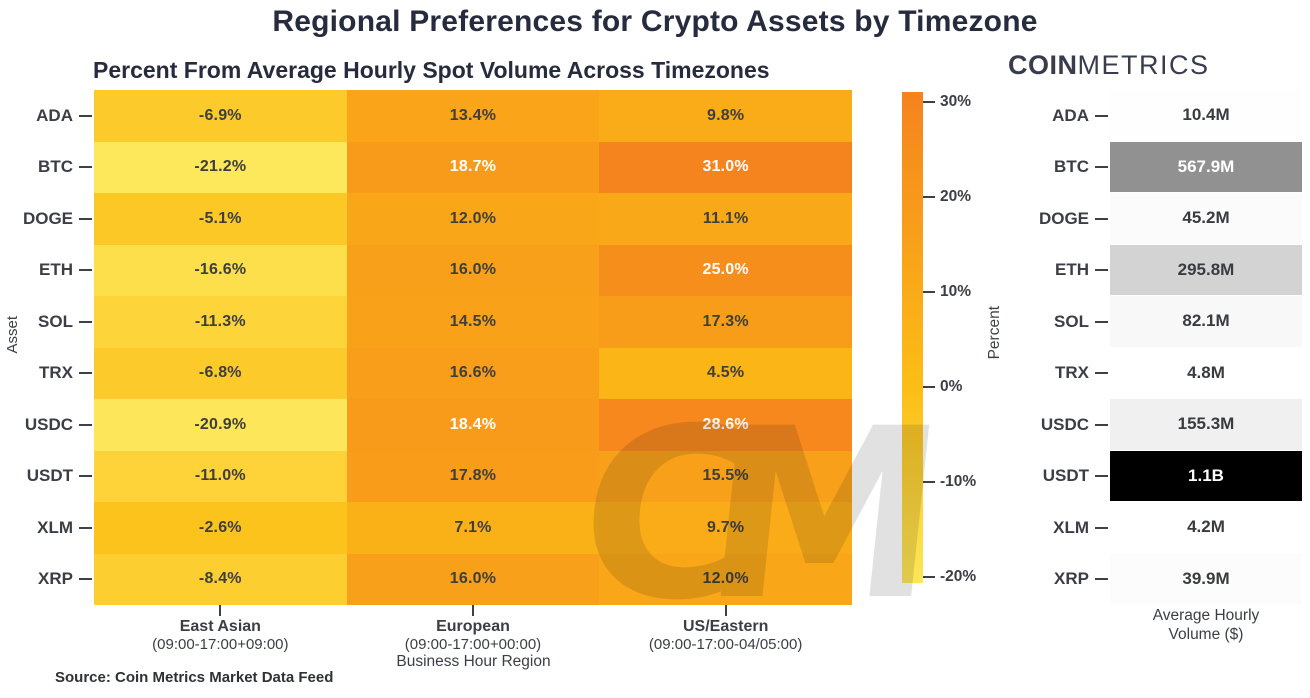 This screenshot has height=698, width=1310. I want to click on volume-cell: 295.8M, so click(1206, 270).